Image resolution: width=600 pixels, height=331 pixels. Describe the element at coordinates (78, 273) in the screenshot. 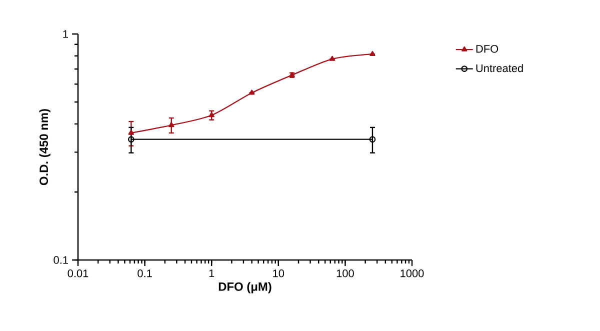

I see `x-tick-label: 0.01` at that location.